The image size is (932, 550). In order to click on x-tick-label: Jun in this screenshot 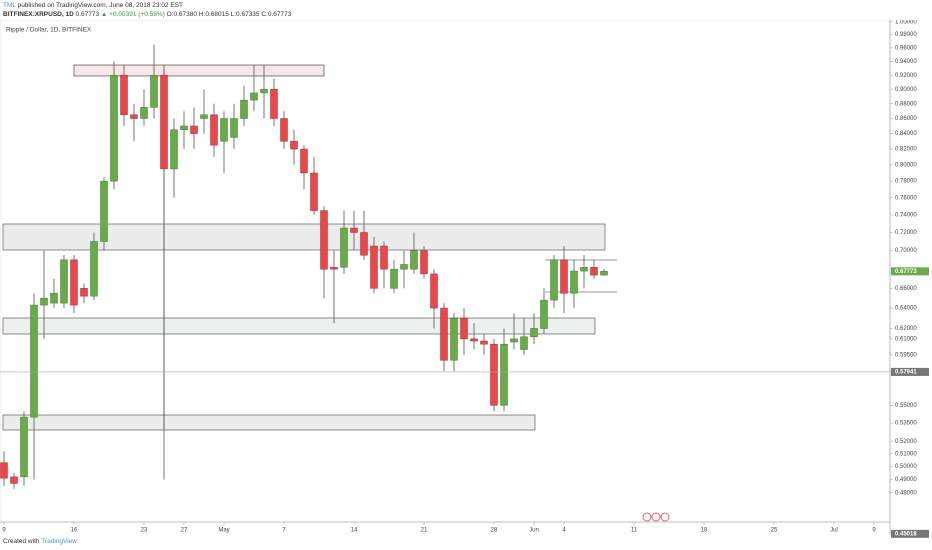, I will do `click(534, 531)`.